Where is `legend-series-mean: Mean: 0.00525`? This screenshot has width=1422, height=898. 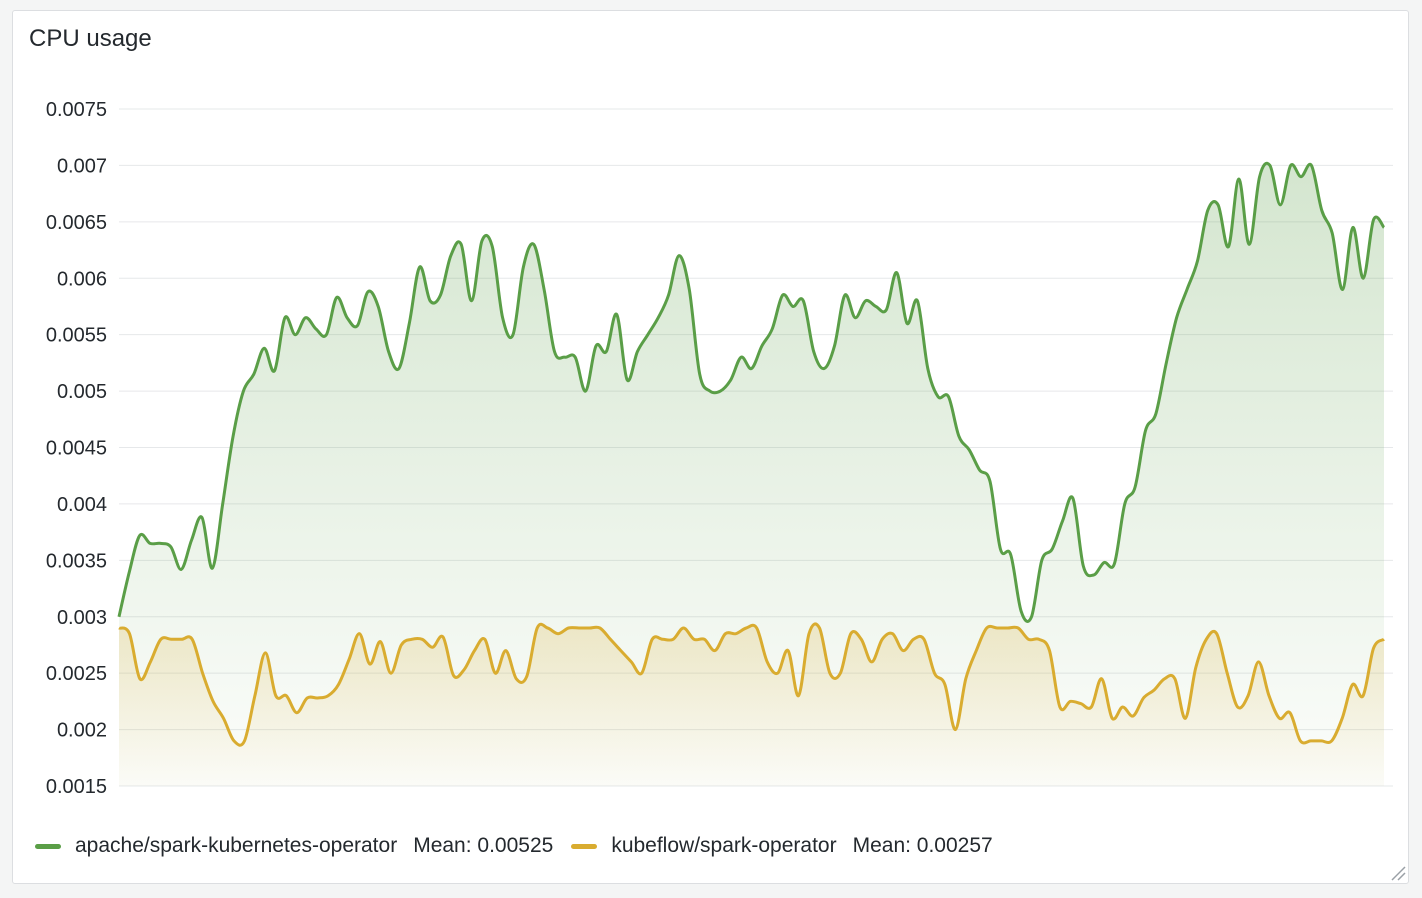 legend-series-mean: Mean: 0.00525 is located at coordinates (483, 845).